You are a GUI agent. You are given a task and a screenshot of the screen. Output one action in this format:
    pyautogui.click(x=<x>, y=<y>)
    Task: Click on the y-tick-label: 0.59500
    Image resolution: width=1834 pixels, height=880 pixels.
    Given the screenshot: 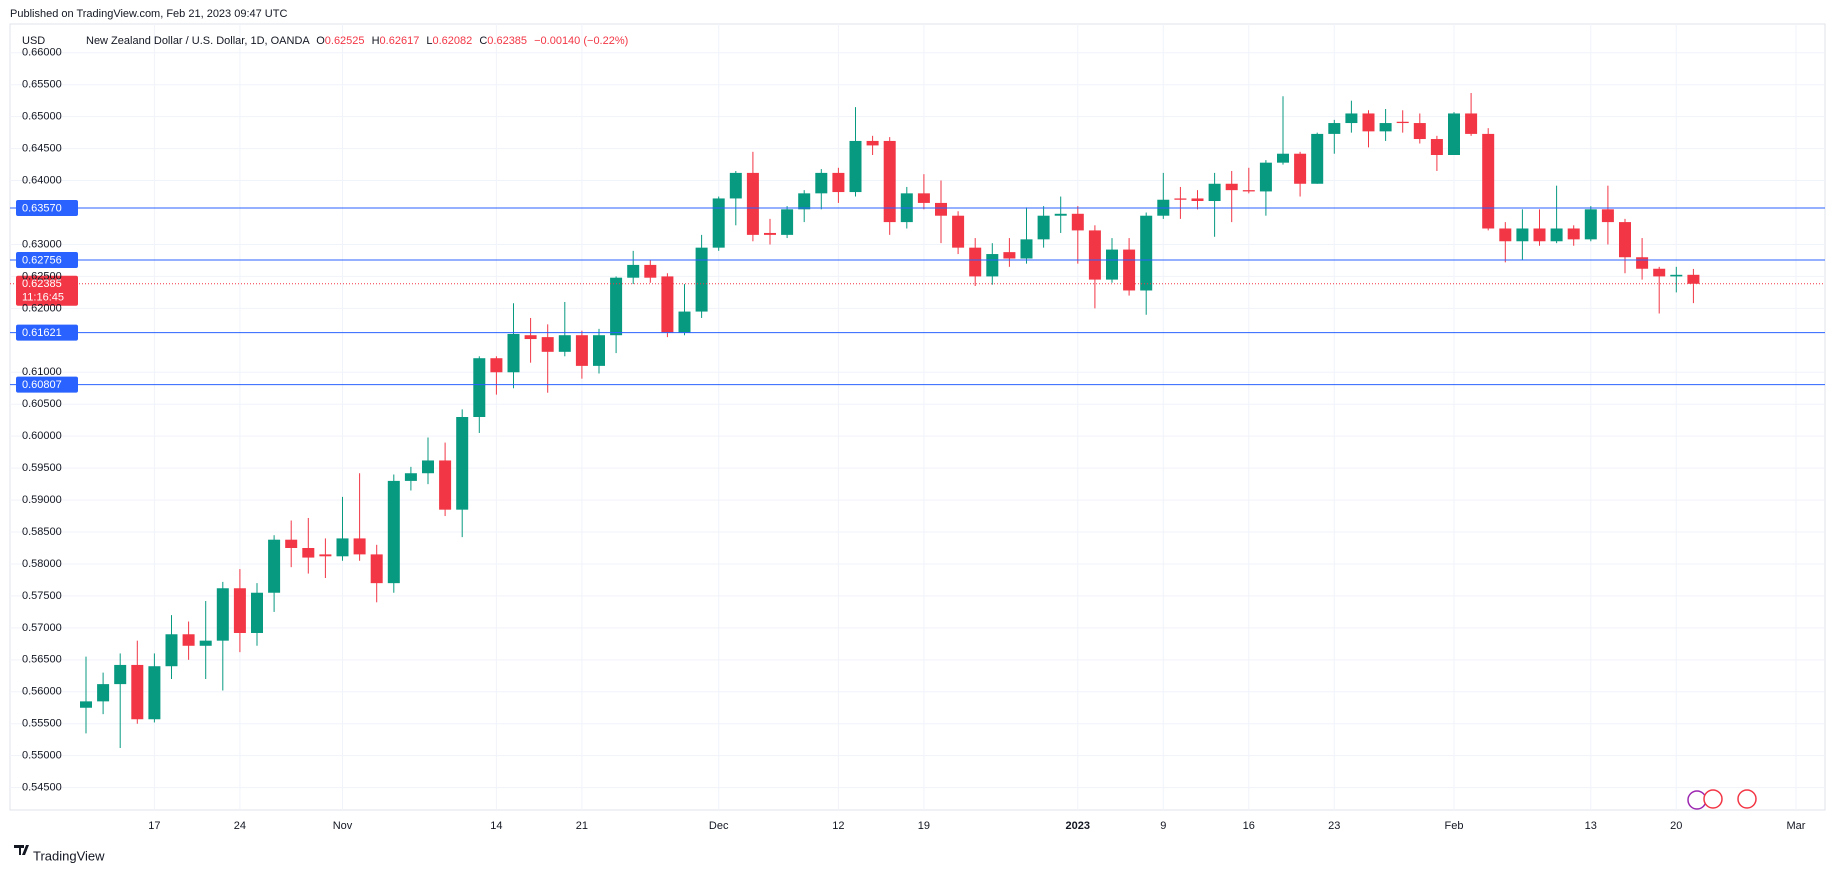 What is the action you would take?
    pyautogui.click(x=42, y=468)
    